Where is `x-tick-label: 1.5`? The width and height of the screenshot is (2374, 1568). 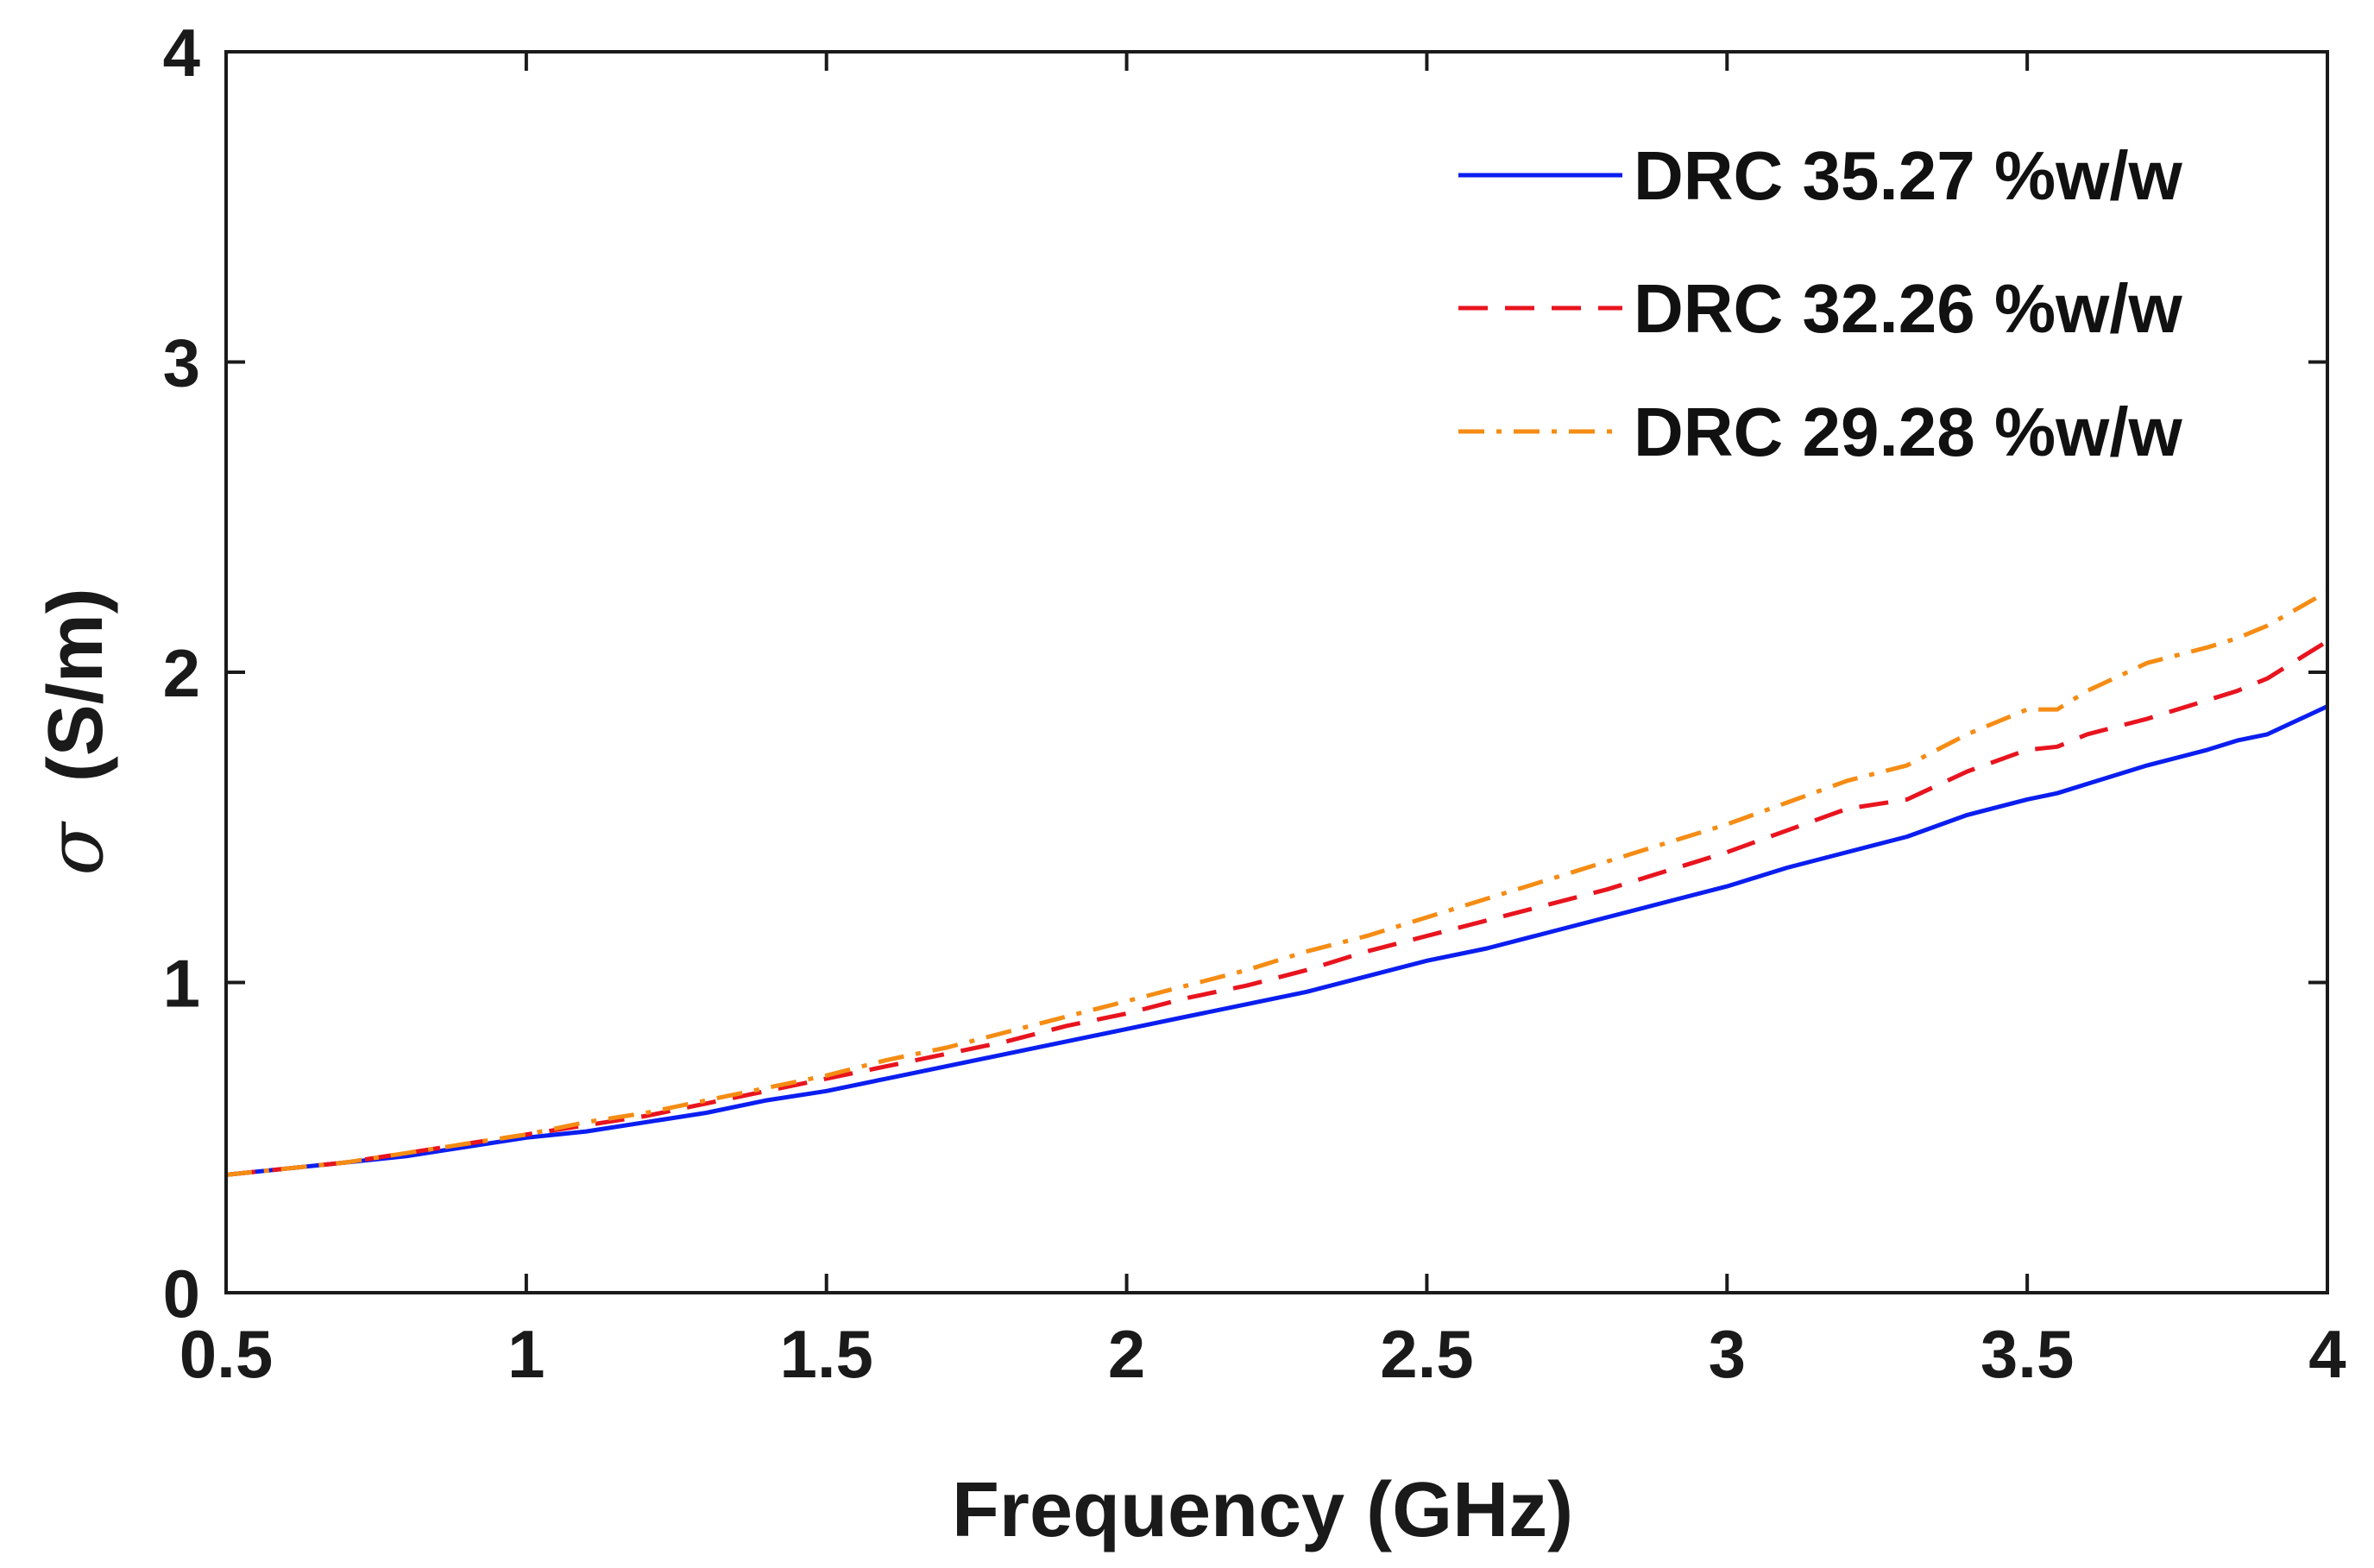 x-tick-label: 1.5 is located at coordinates (825, 1354).